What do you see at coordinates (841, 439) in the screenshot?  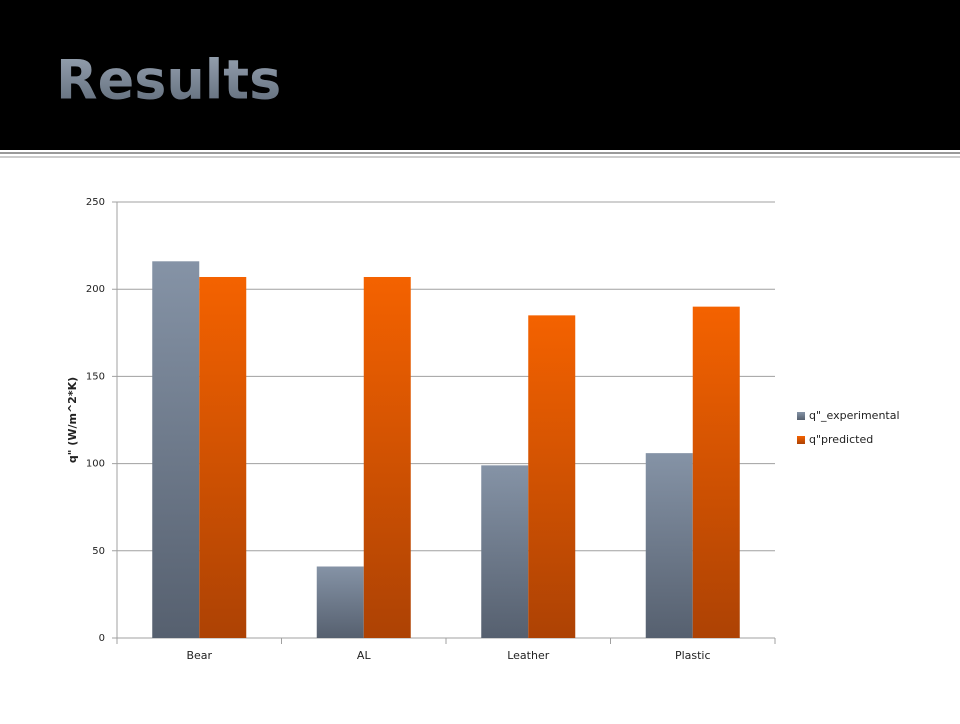 I see `legend-label: q"predicted` at bounding box center [841, 439].